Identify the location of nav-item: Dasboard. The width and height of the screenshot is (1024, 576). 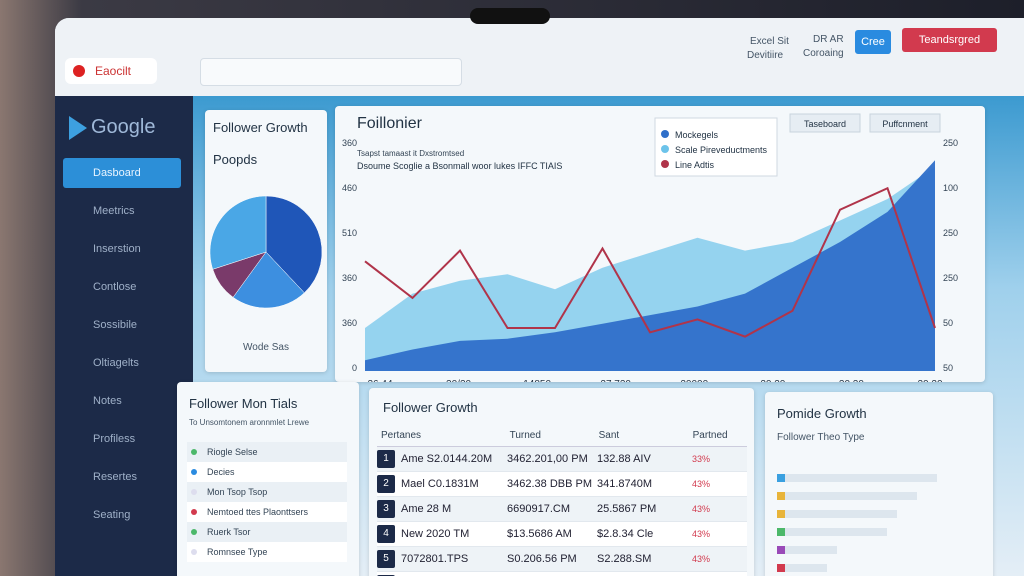
(122, 173).